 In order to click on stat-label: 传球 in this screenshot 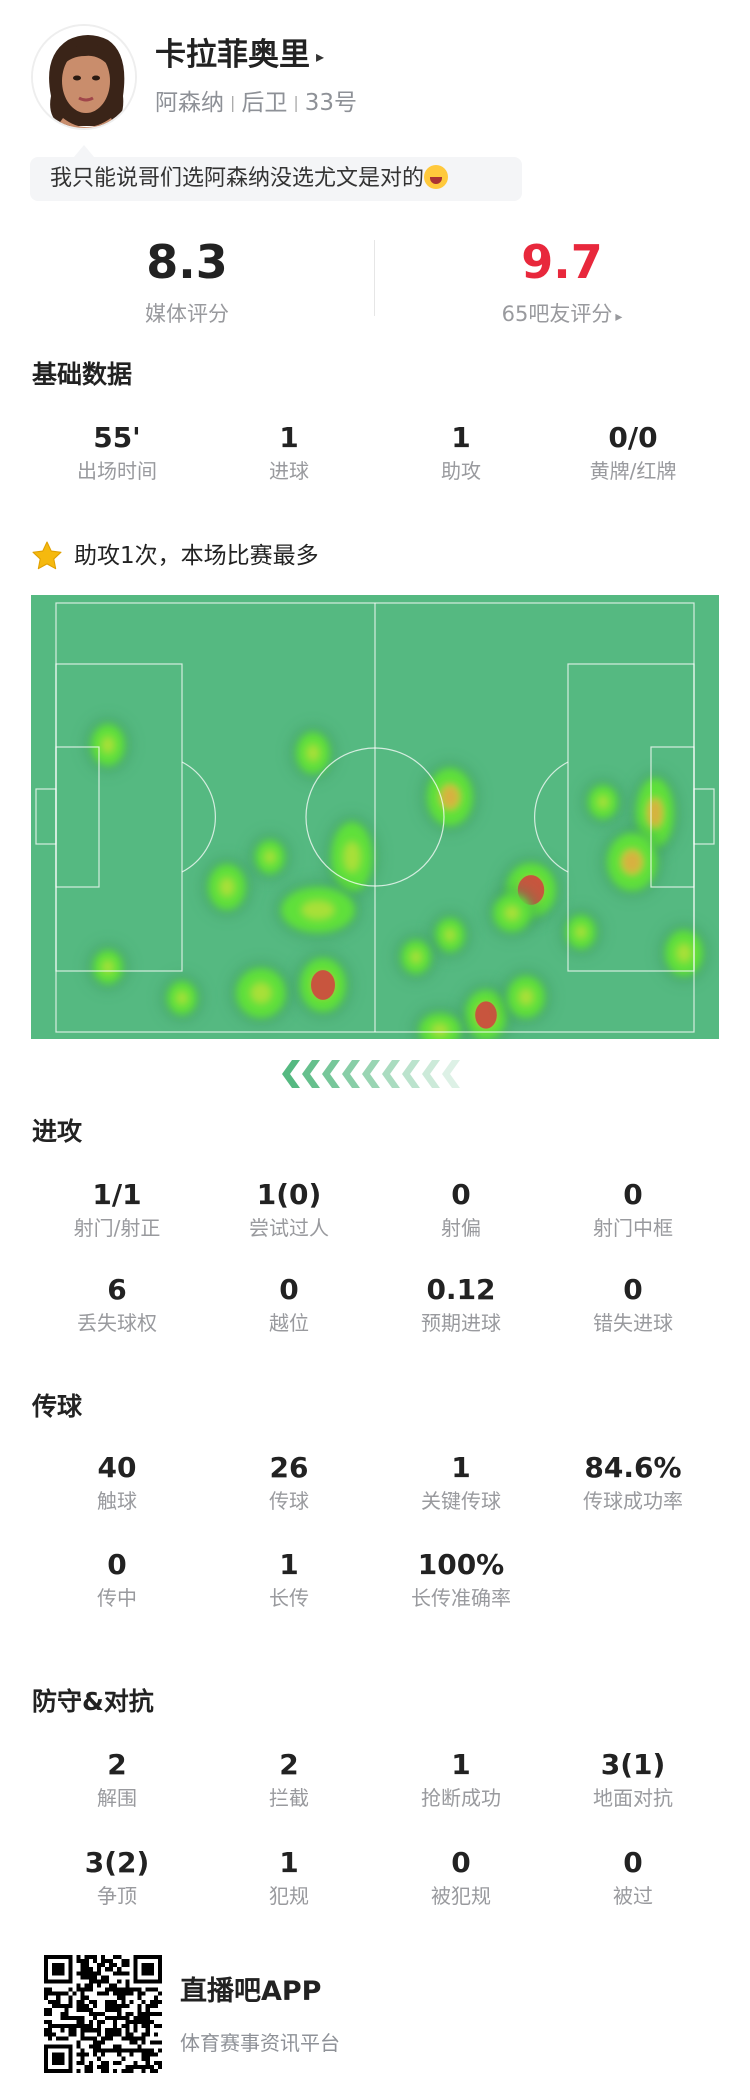, I will do `click(289, 1501)`.